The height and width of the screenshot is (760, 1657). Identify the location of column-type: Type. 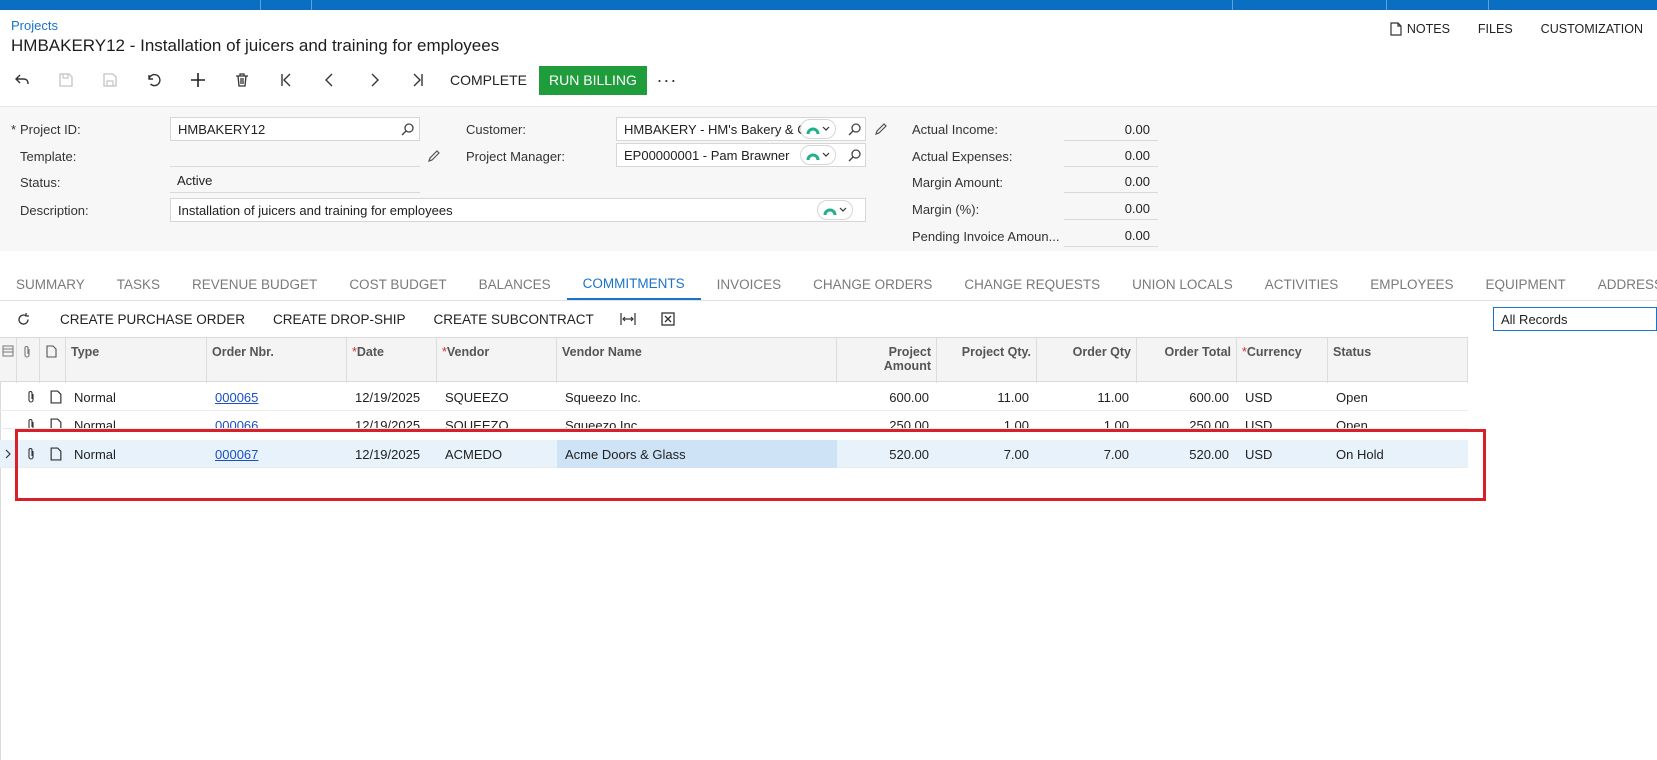
(136, 360).